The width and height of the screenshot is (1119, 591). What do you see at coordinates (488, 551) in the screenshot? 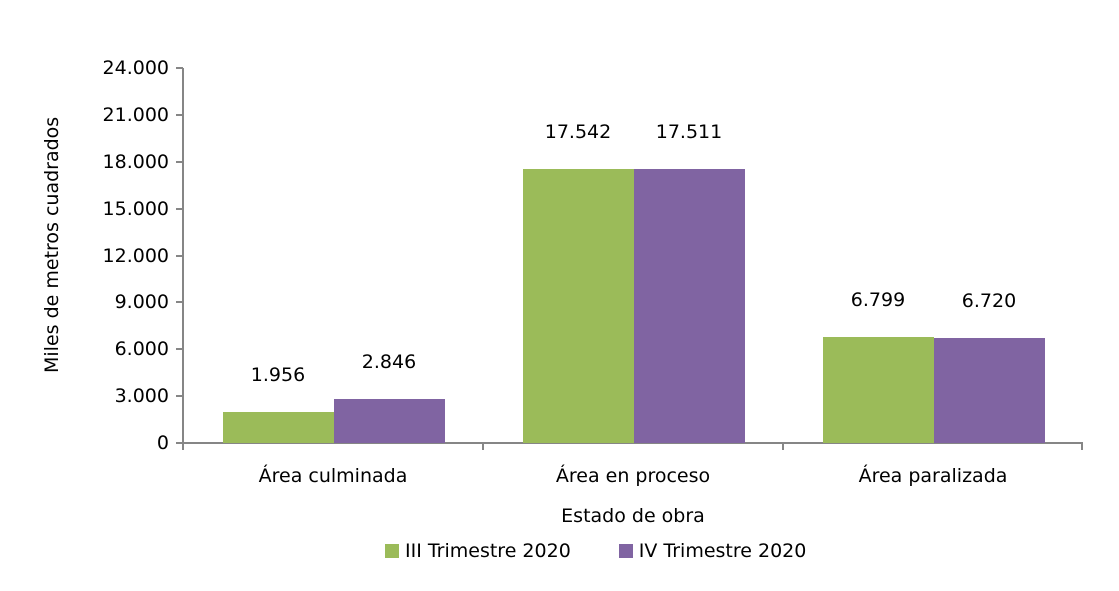
I see `legend-label: III Trimestre 2020` at bounding box center [488, 551].